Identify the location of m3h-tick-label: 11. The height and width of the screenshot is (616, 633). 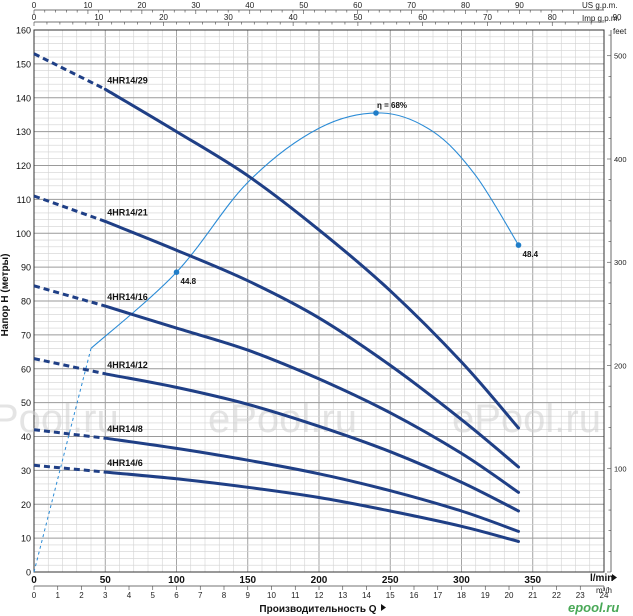
(295, 595).